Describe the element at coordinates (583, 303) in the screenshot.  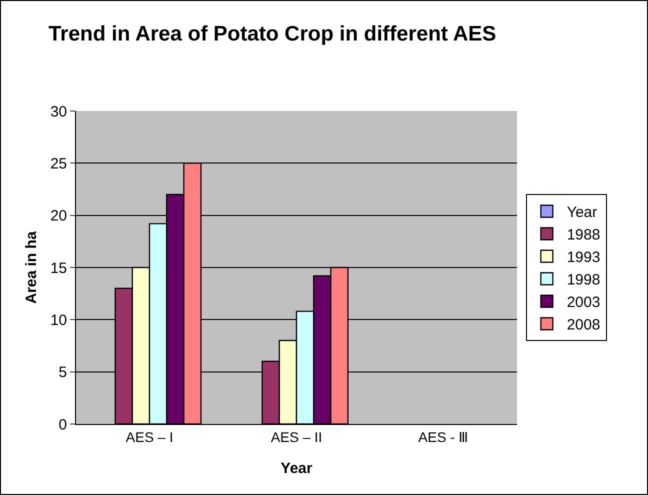
I see `legend-label: 2003` at that location.